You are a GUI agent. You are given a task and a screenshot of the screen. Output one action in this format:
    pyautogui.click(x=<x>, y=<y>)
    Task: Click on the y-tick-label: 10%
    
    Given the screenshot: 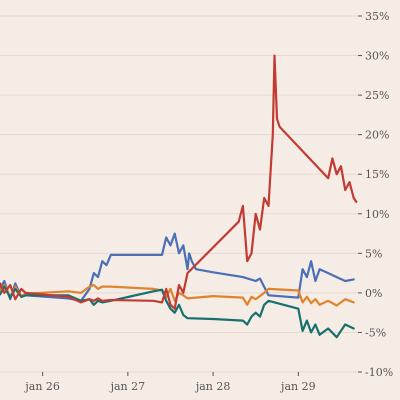 What is the action you would take?
    pyautogui.click(x=377, y=214)
    